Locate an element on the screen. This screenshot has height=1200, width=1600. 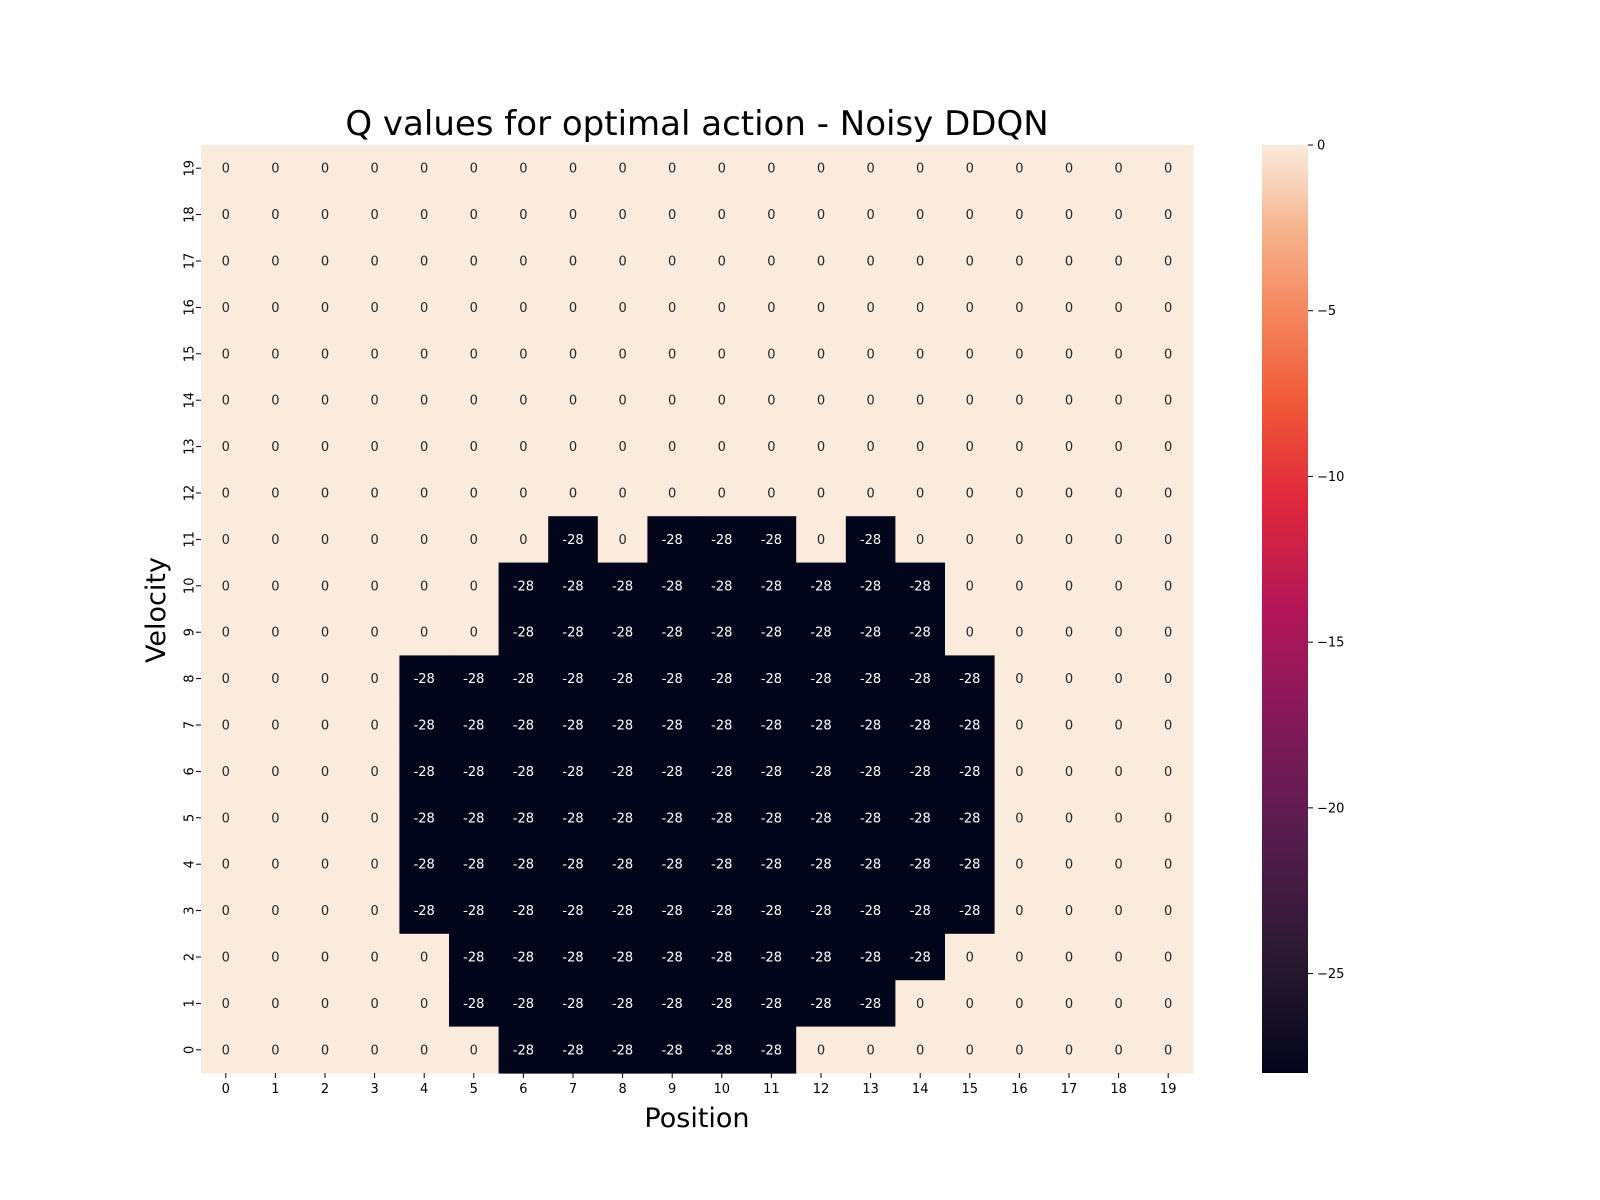
x-tick-label: 16 is located at coordinates (1019, 1089).